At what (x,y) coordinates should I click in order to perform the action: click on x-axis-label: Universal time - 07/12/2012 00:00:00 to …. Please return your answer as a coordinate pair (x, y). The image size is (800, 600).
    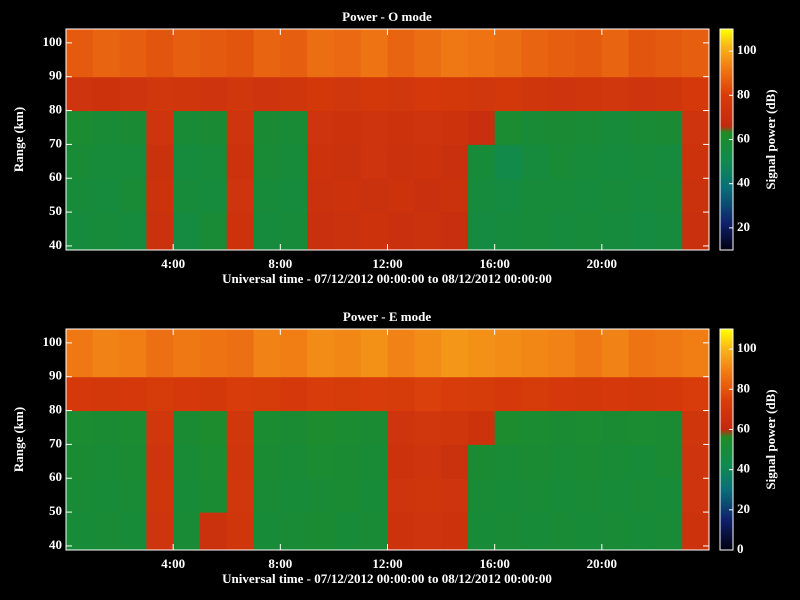
    Looking at the image, I should click on (387, 578).